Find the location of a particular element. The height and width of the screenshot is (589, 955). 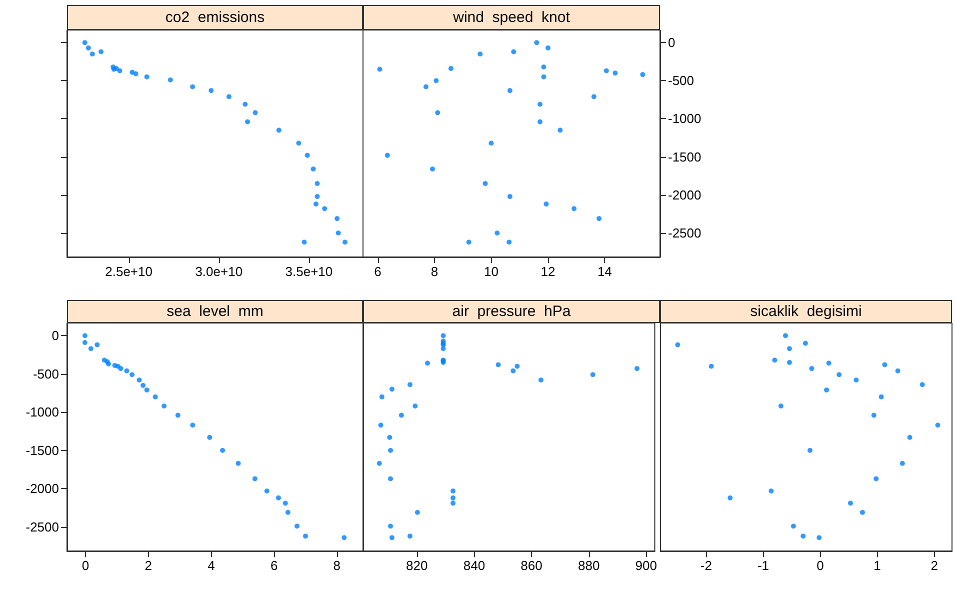

x-tick-label: 820 is located at coordinates (417, 565).